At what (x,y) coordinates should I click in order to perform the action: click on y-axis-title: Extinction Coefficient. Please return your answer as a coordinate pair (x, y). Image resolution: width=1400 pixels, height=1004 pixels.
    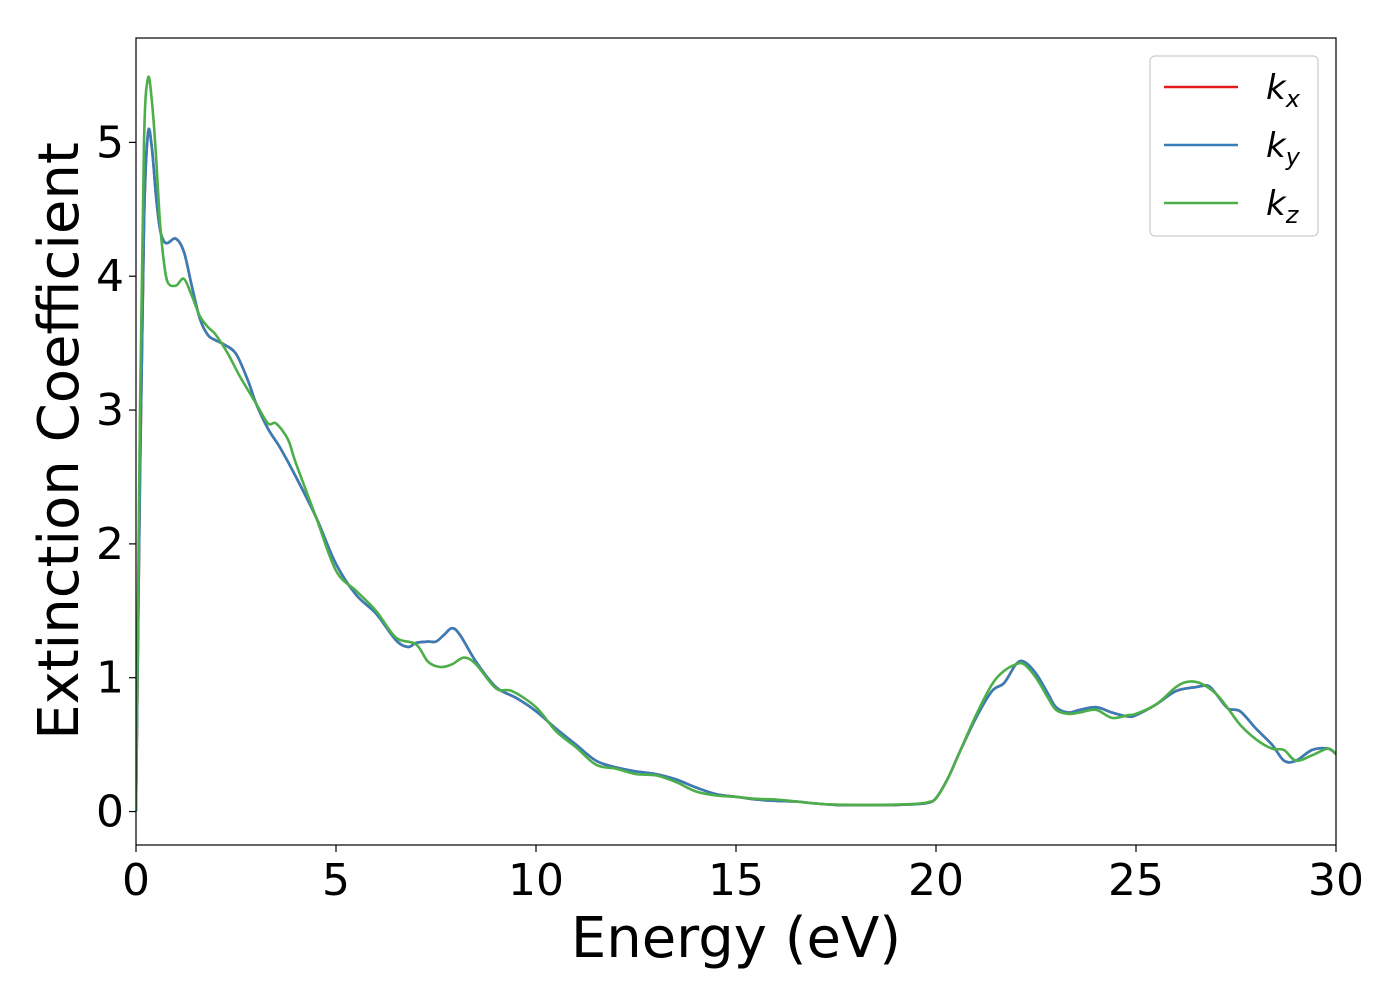
    Looking at the image, I should click on (59, 441).